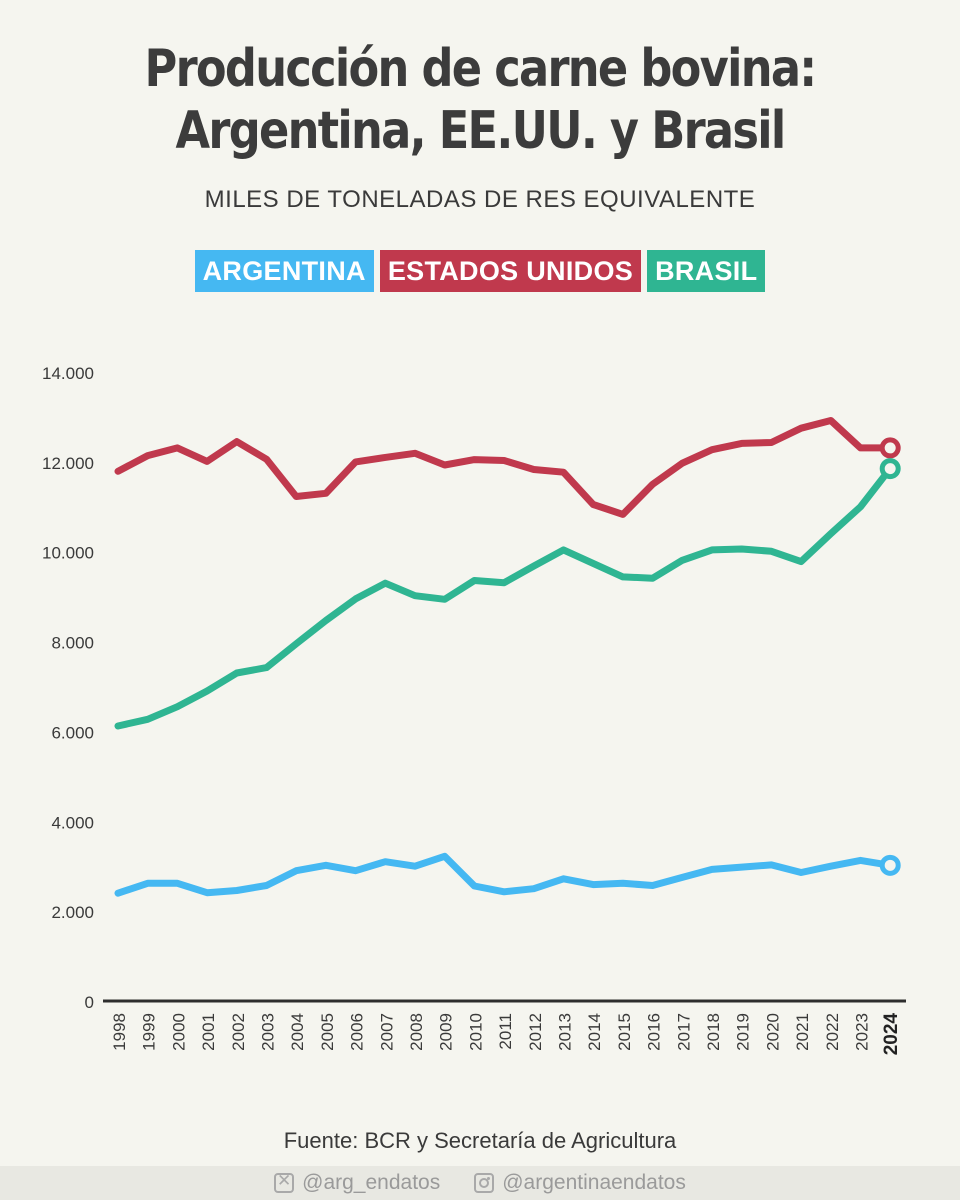 Image resolution: width=960 pixels, height=1200 pixels. What do you see at coordinates (484, 1183) in the screenshot?
I see `instagram-icon` at bounding box center [484, 1183].